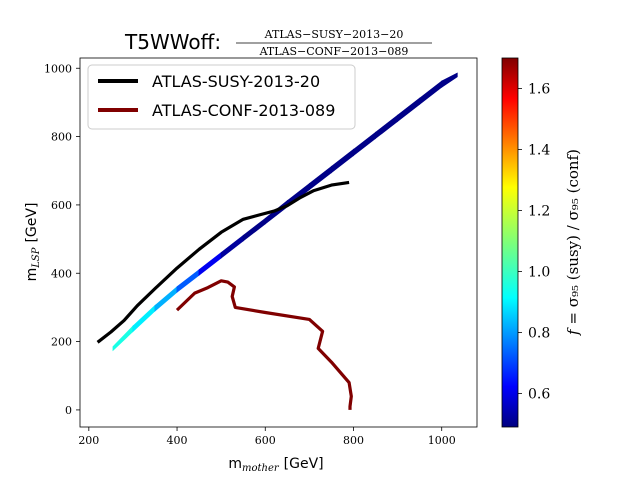  Describe the element at coordinates (265, 440) in the screenshot. I see `x-tick-label: 600` at that location.